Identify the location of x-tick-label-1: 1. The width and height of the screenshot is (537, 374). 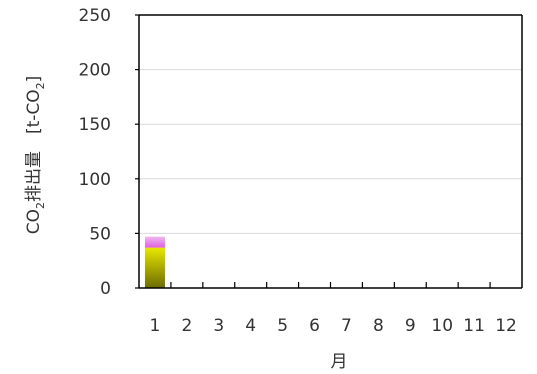
(155, 326).